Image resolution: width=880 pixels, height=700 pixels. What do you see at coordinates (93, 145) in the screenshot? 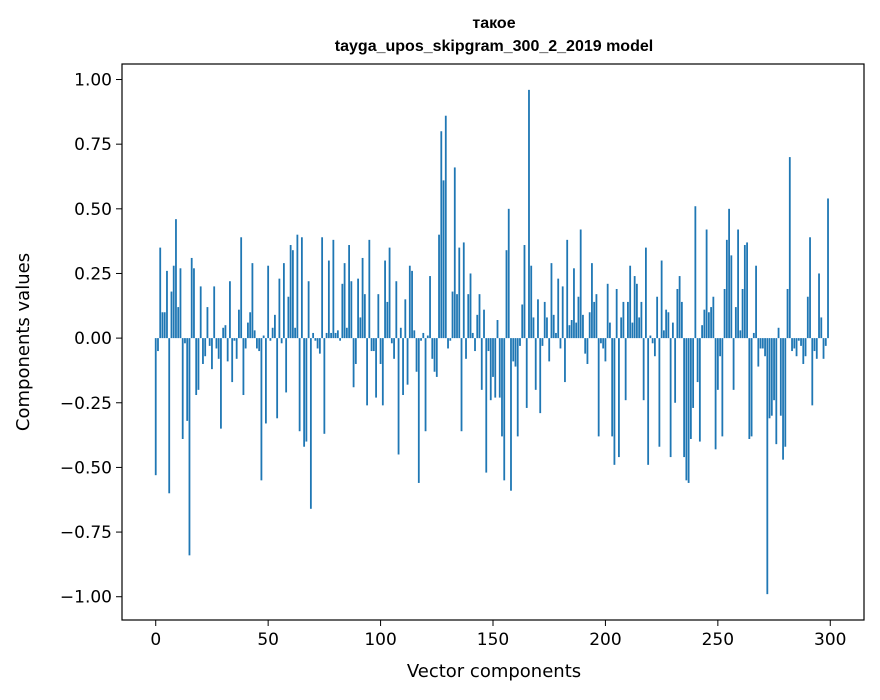
I see `y-tick-label: 0.75` at bounding box center [93, 145].